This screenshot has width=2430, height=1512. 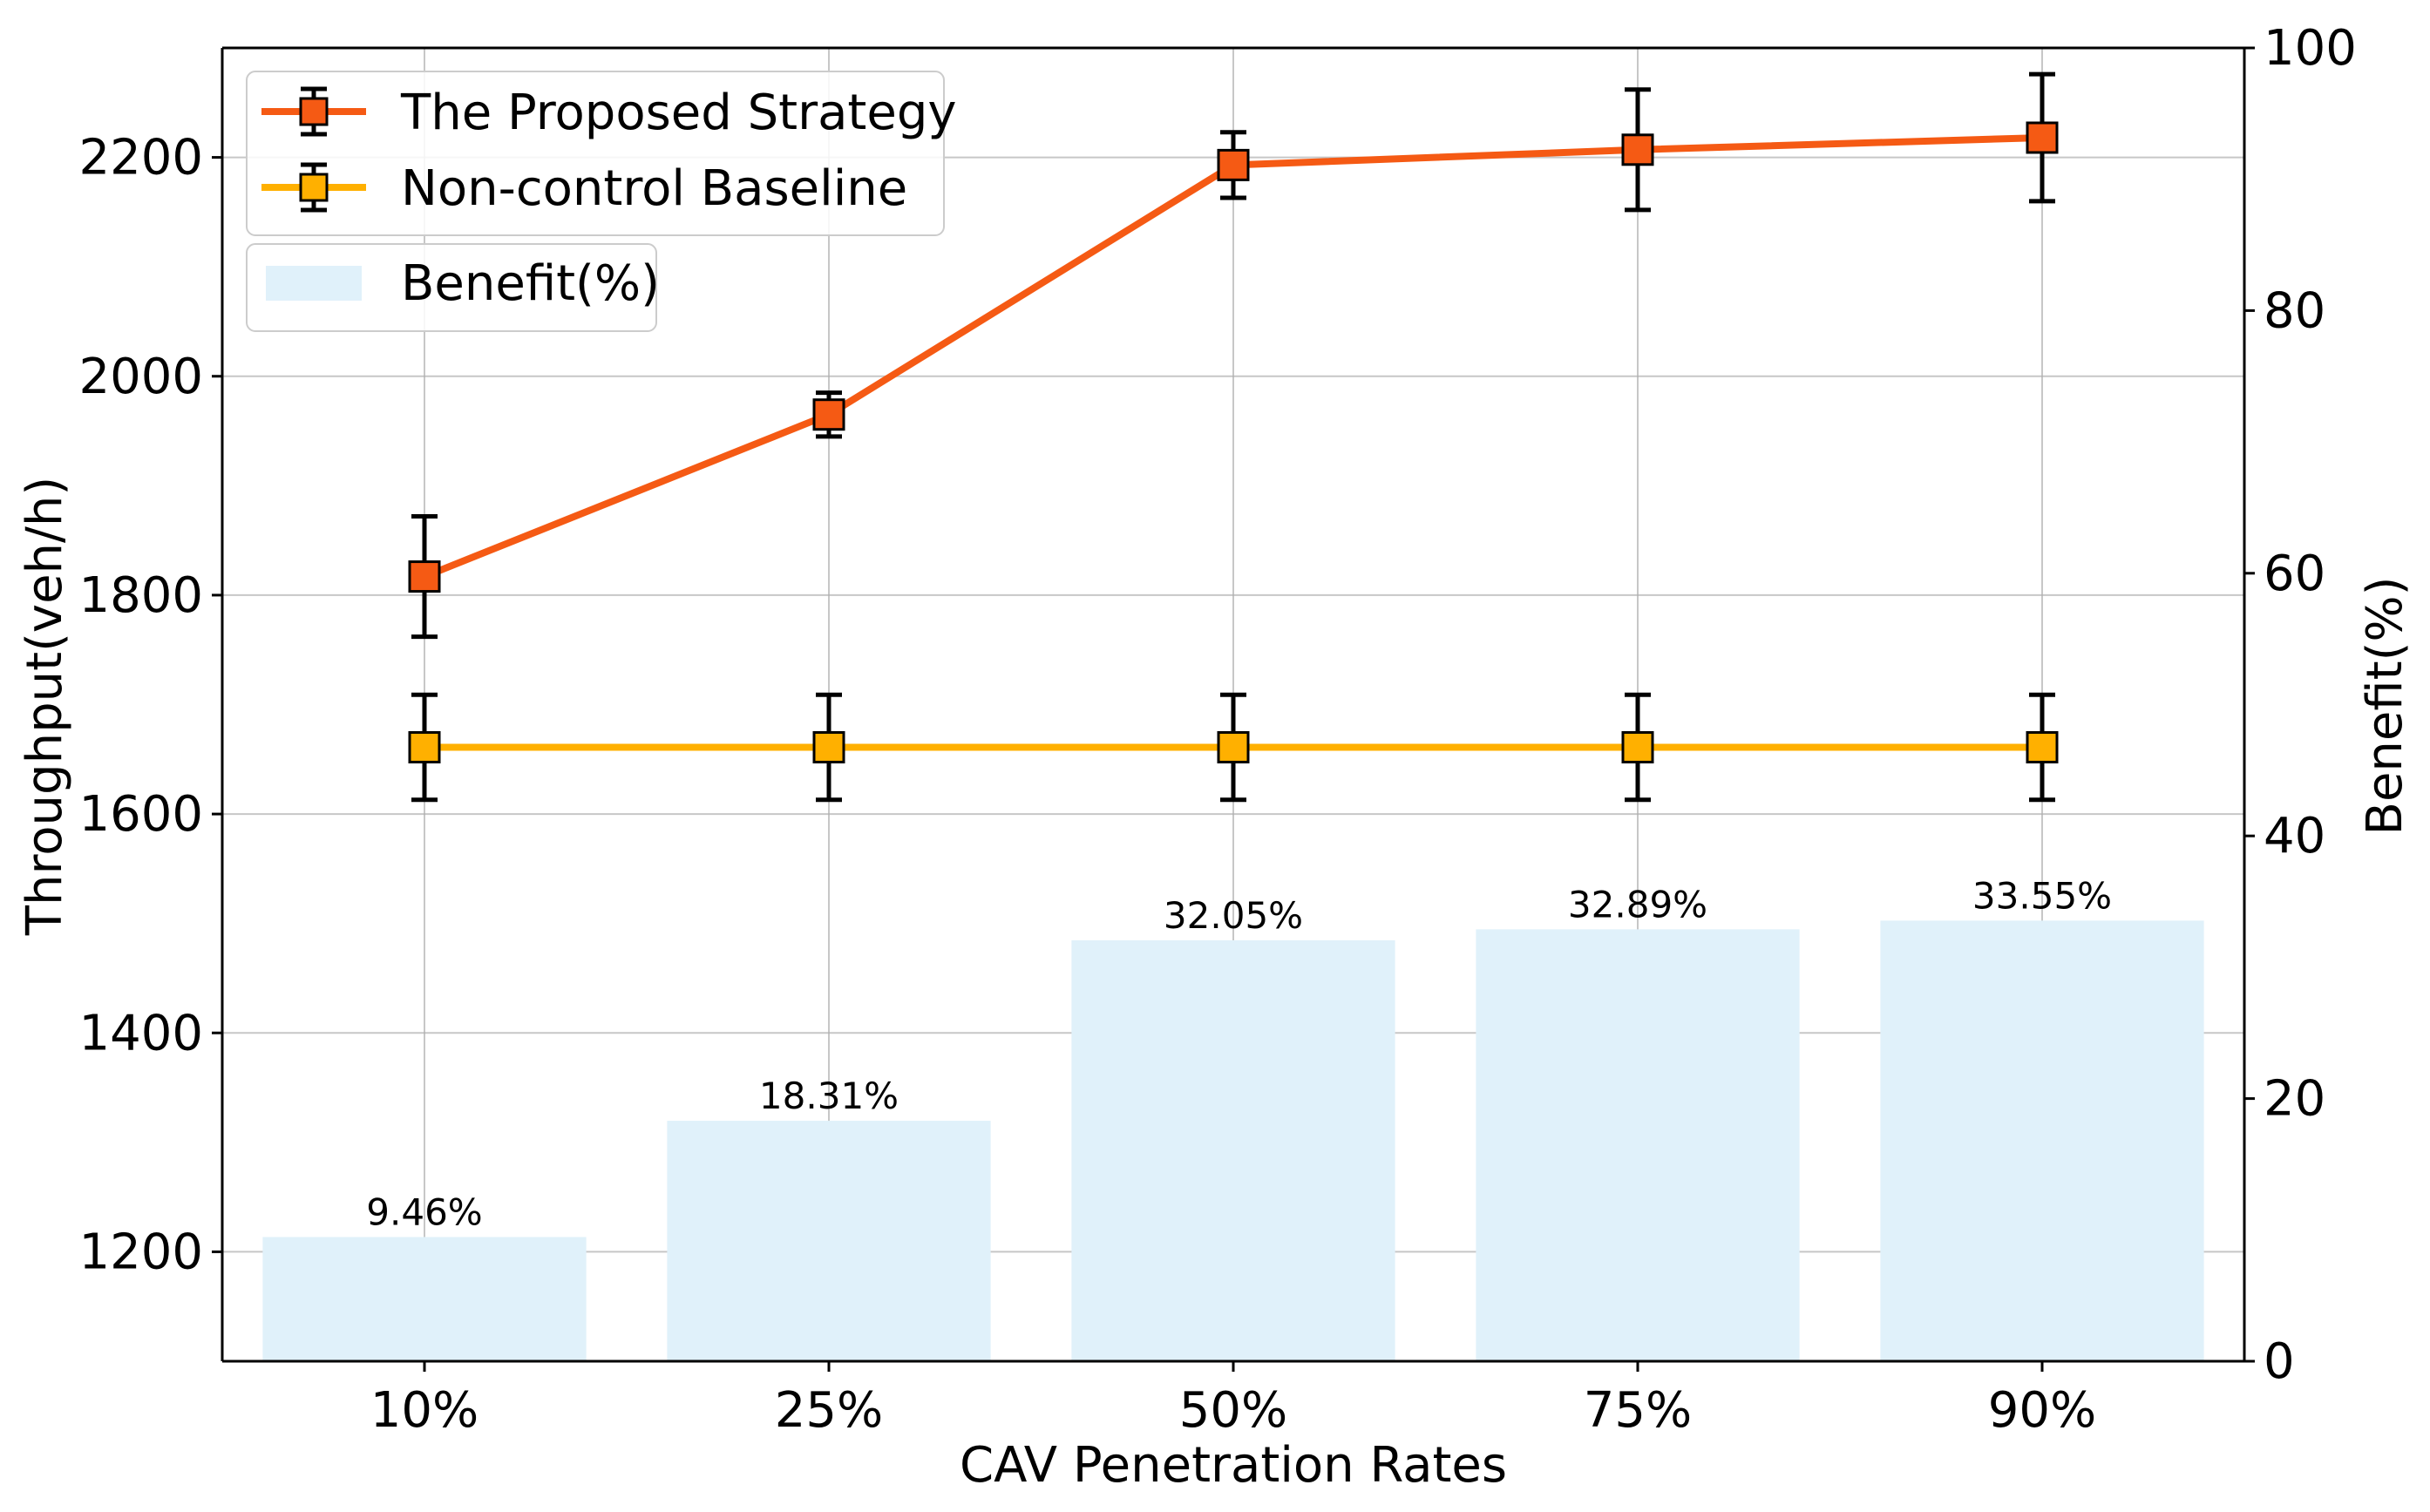 What do you see at coordinates (140, 1033) in the screenshot?
I see `y-left-tick-label: 1400` at bounding box center [140, 1033].